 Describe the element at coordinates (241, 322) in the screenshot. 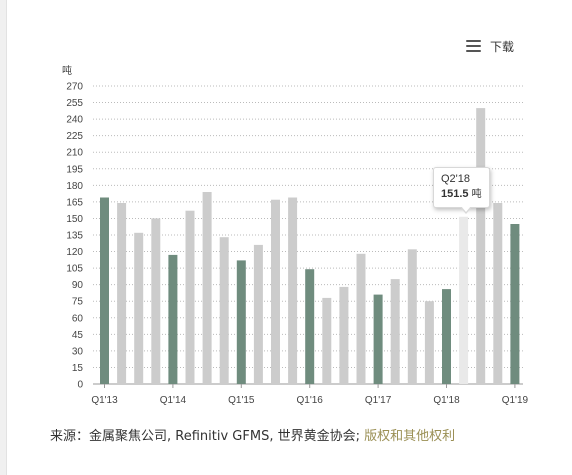

I see `bar-Q1'15` at that location.